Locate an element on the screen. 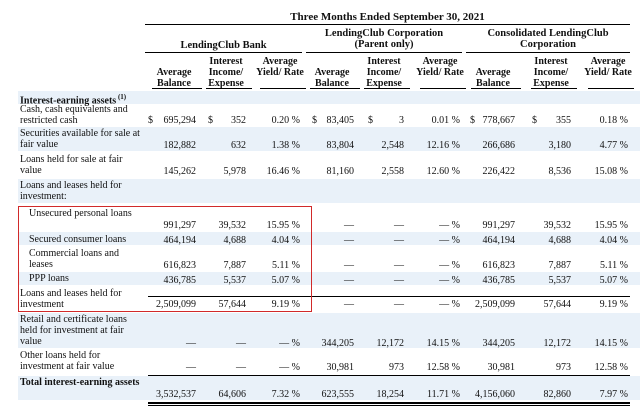 This screenshot has height=409, width=640. cell-value: 18,254 is located at coordinates (390, 394).